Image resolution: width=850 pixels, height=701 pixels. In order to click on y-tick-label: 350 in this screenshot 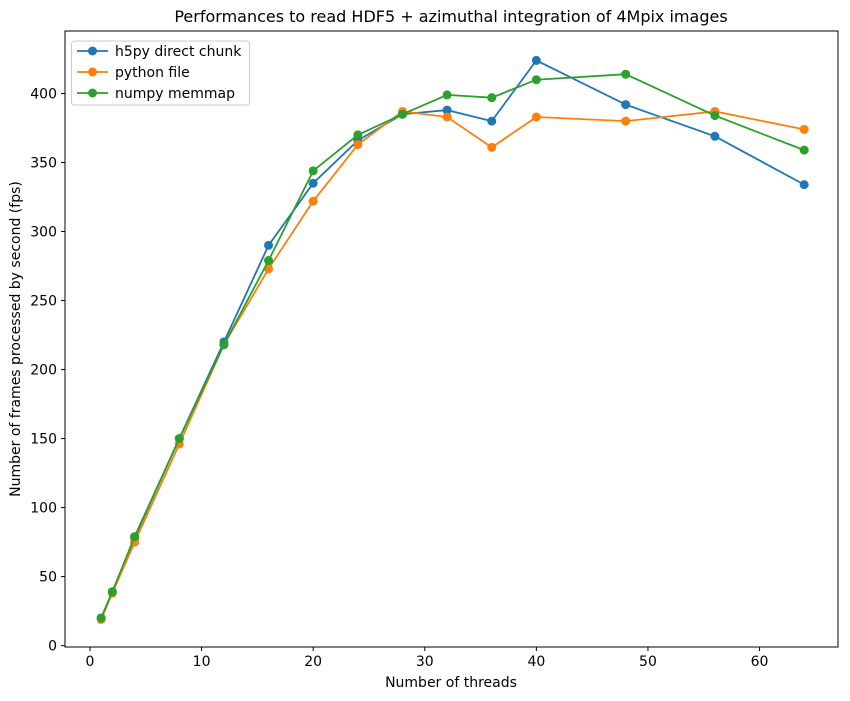, I will do `click(43, 164)`.